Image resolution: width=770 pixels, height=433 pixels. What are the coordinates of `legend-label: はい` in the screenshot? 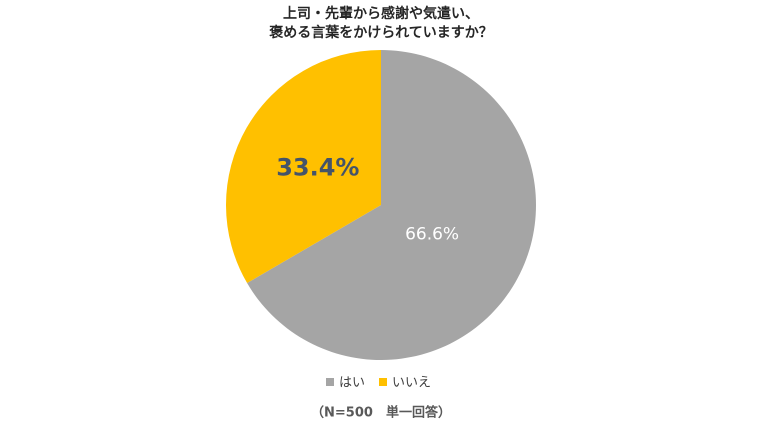 It's located at (352, 383).